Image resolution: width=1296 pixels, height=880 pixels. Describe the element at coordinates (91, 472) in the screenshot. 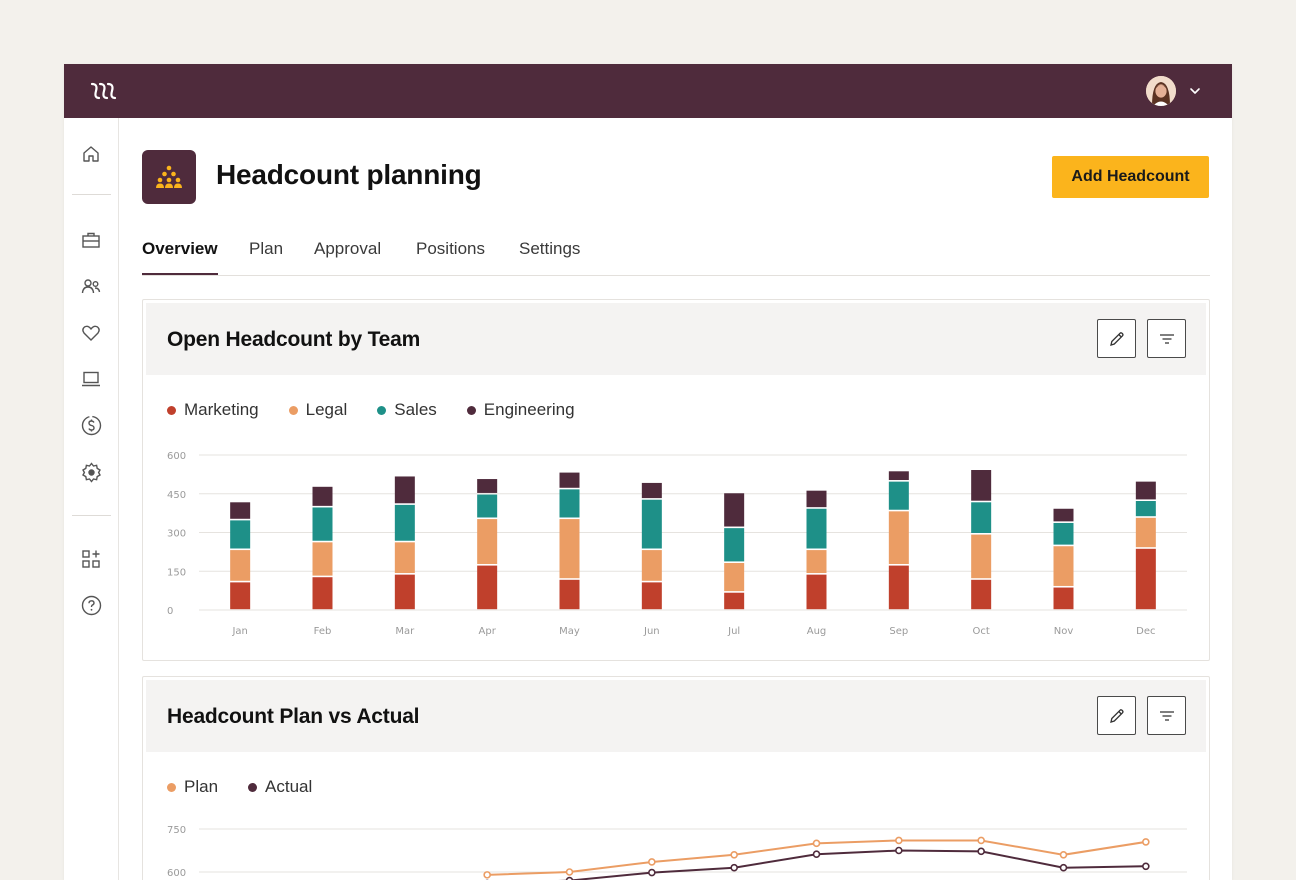

I see `gear-icon` at that location.